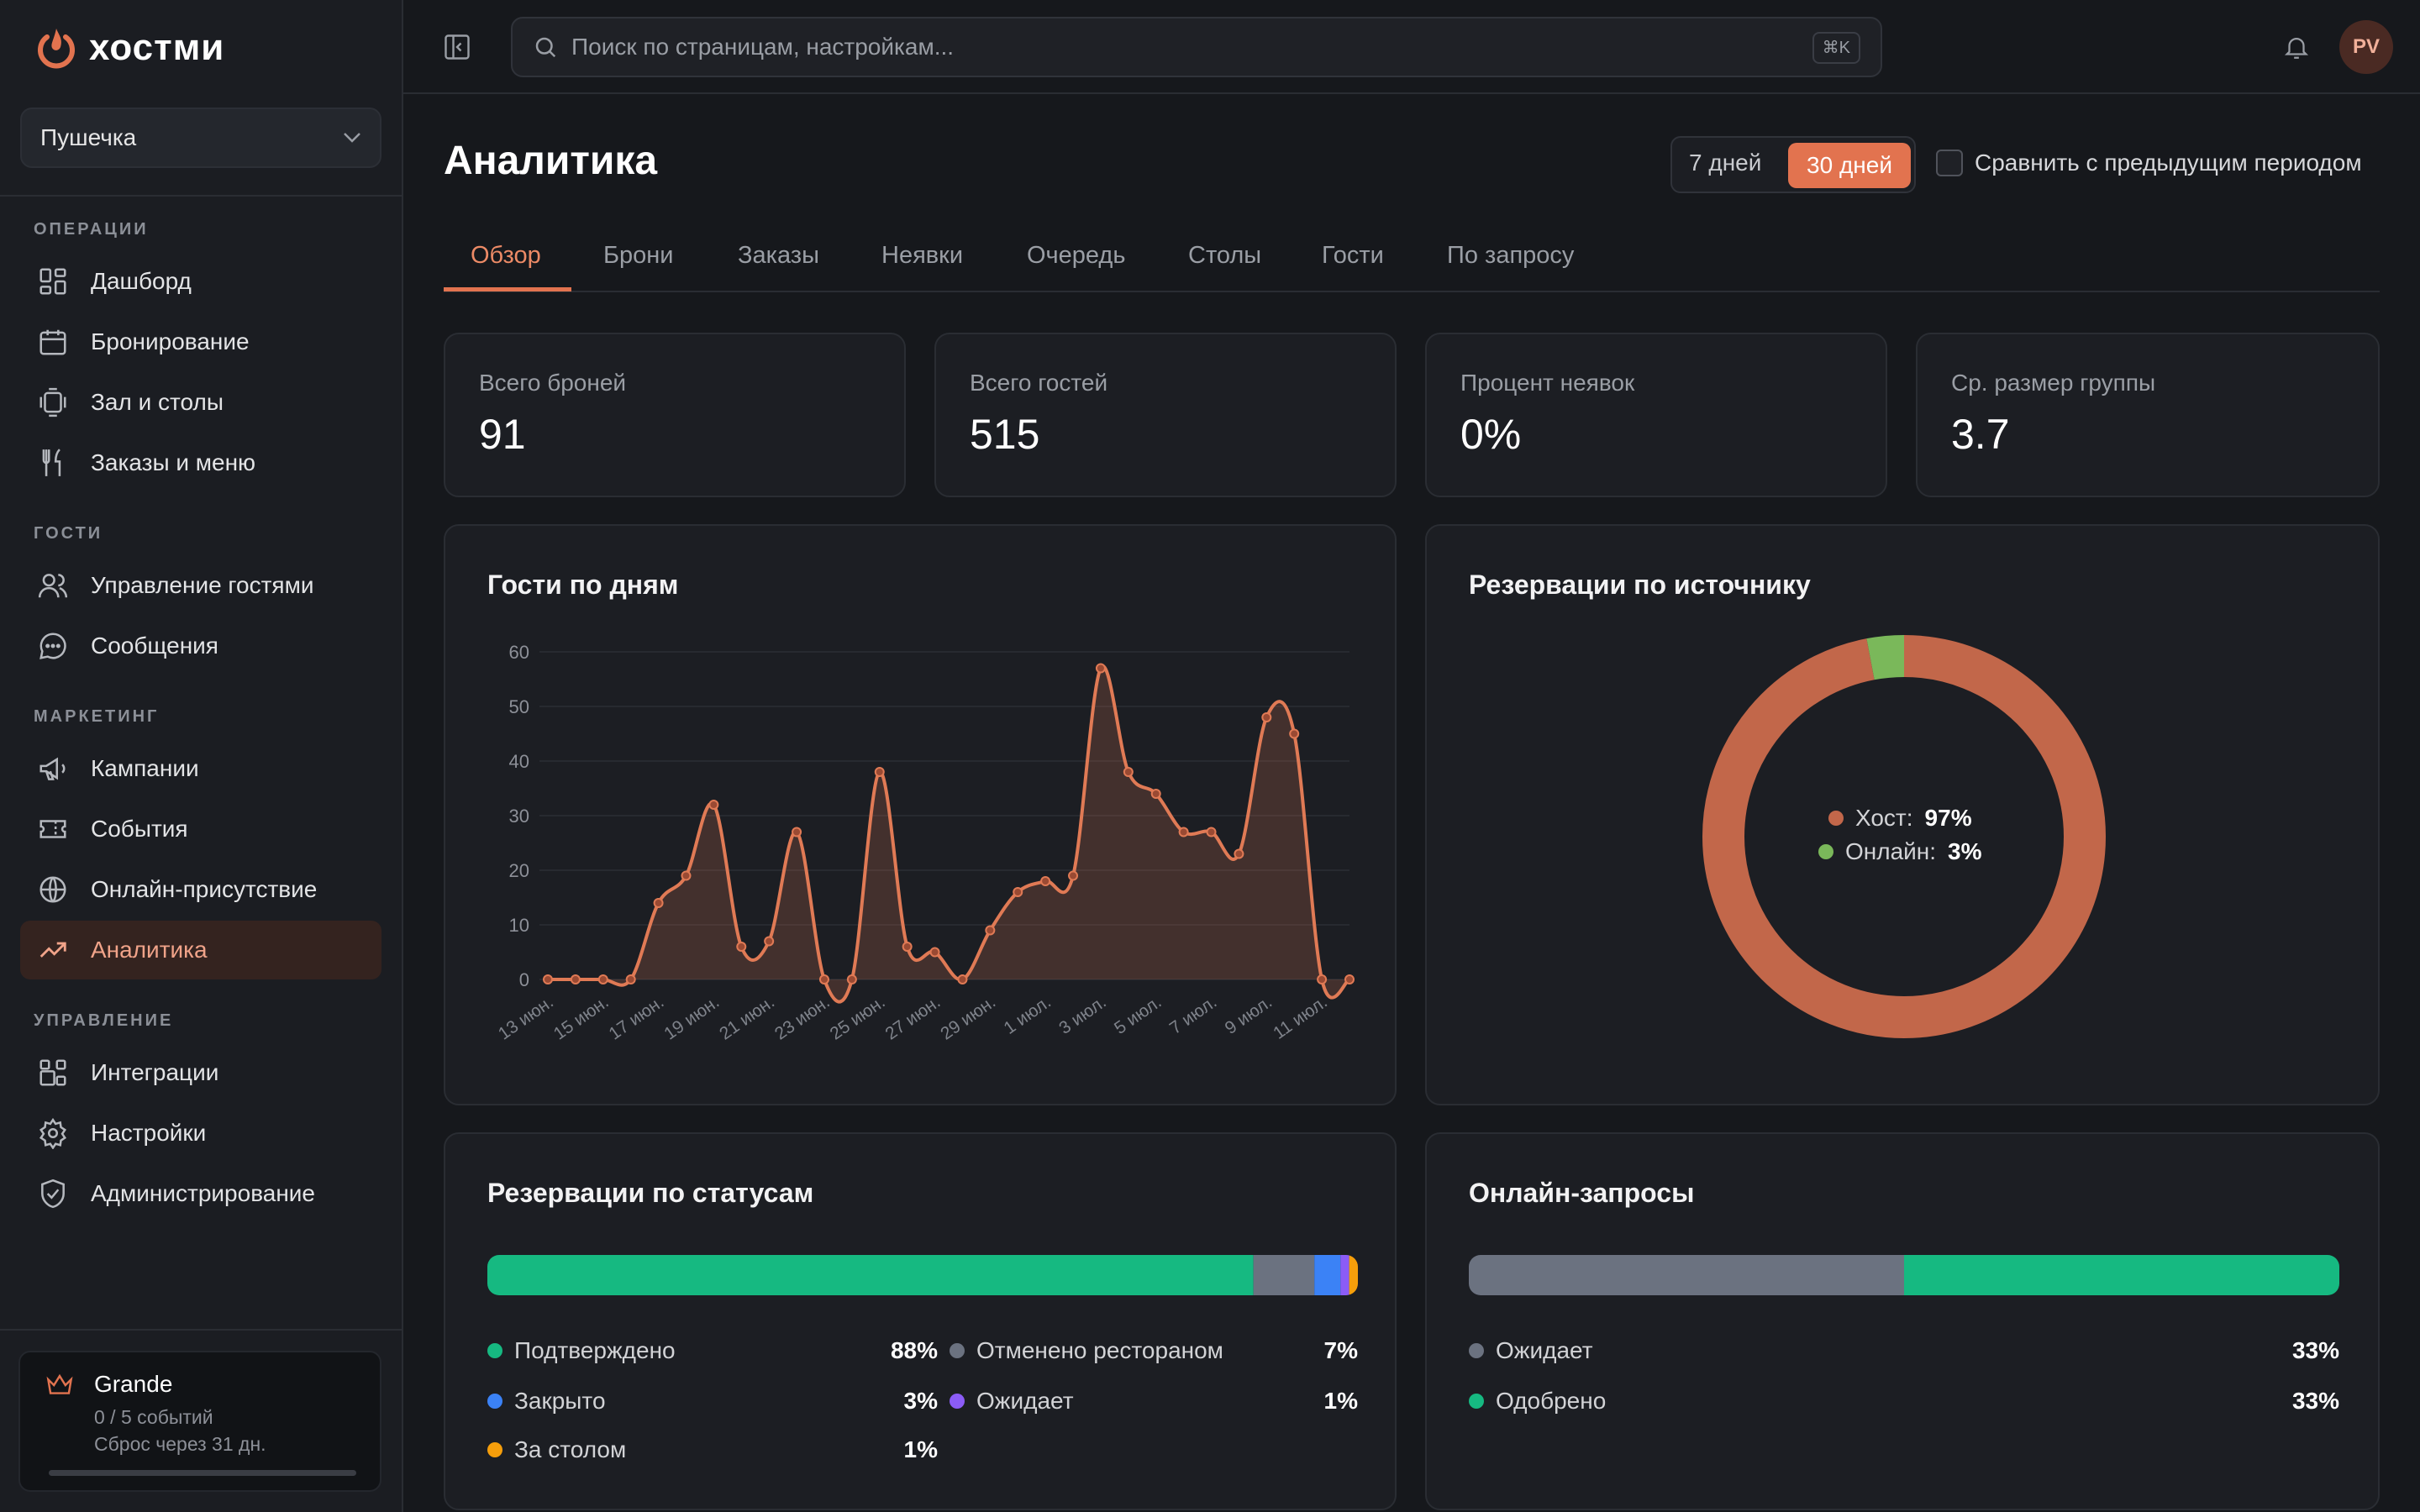  I want to click on legend-label: Ожидает, so click(1025, 1401).